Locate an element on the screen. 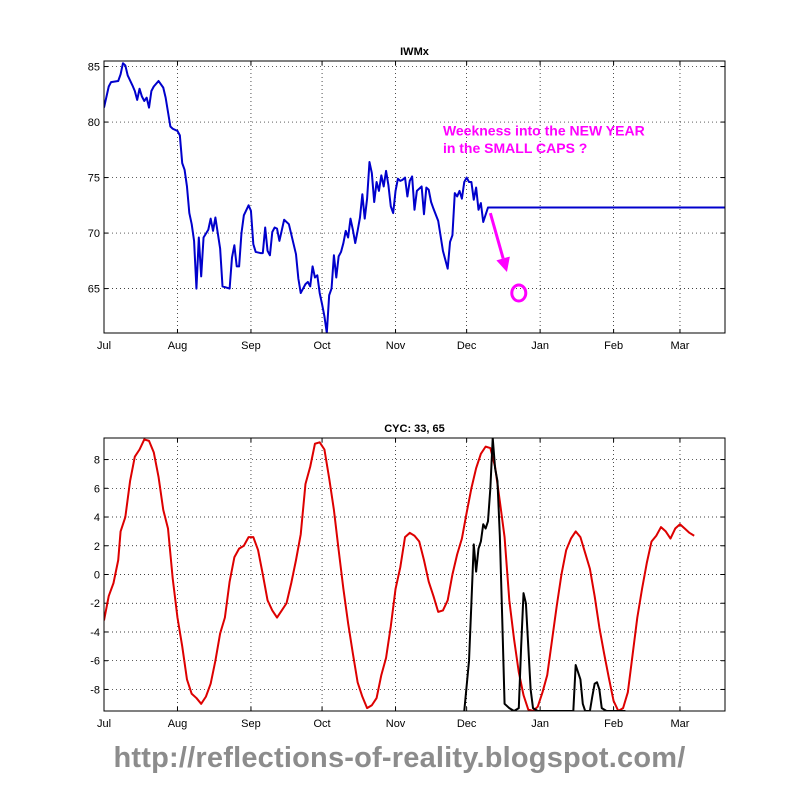  annotation-circle is located at coordinates (519, 293).